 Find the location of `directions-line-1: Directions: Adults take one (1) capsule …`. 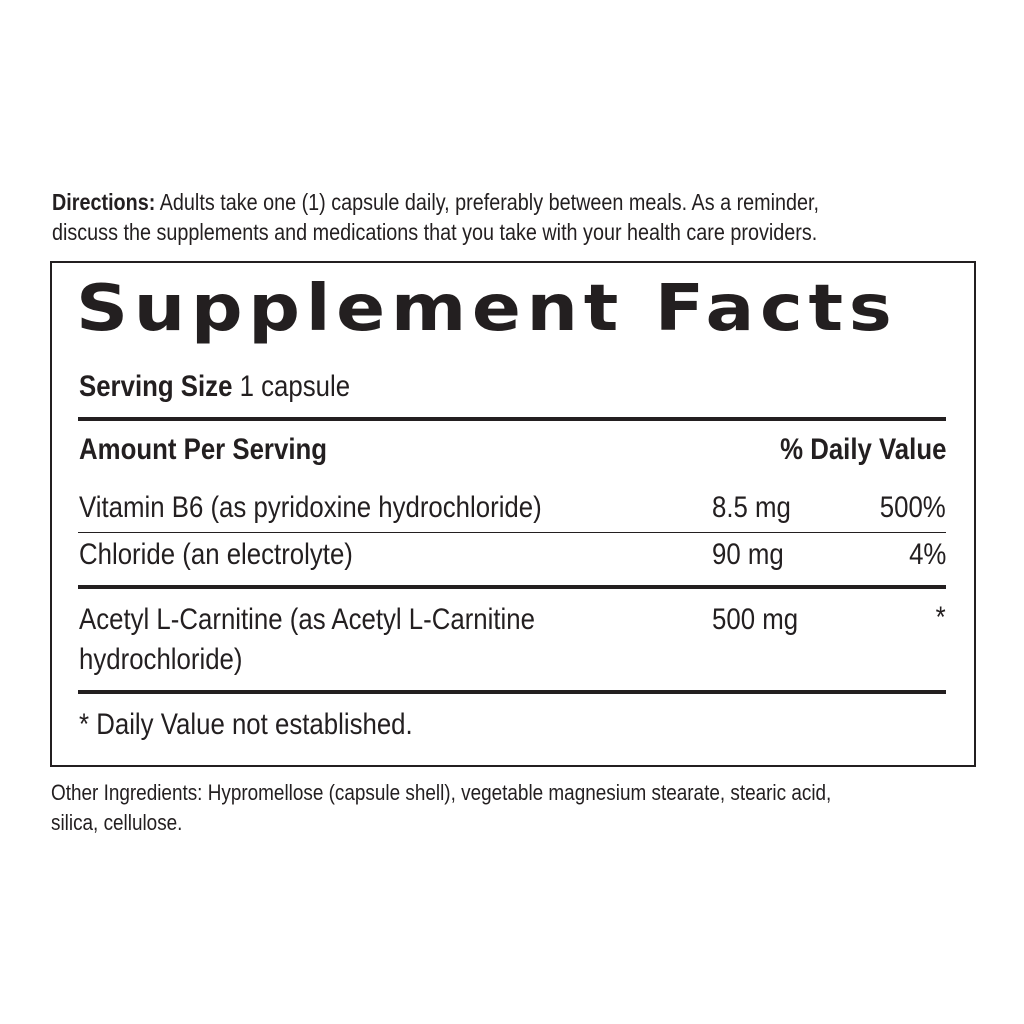

directions-line-1: Directions: Adults take one (1) capsule … is located at coordinates (435, 202).